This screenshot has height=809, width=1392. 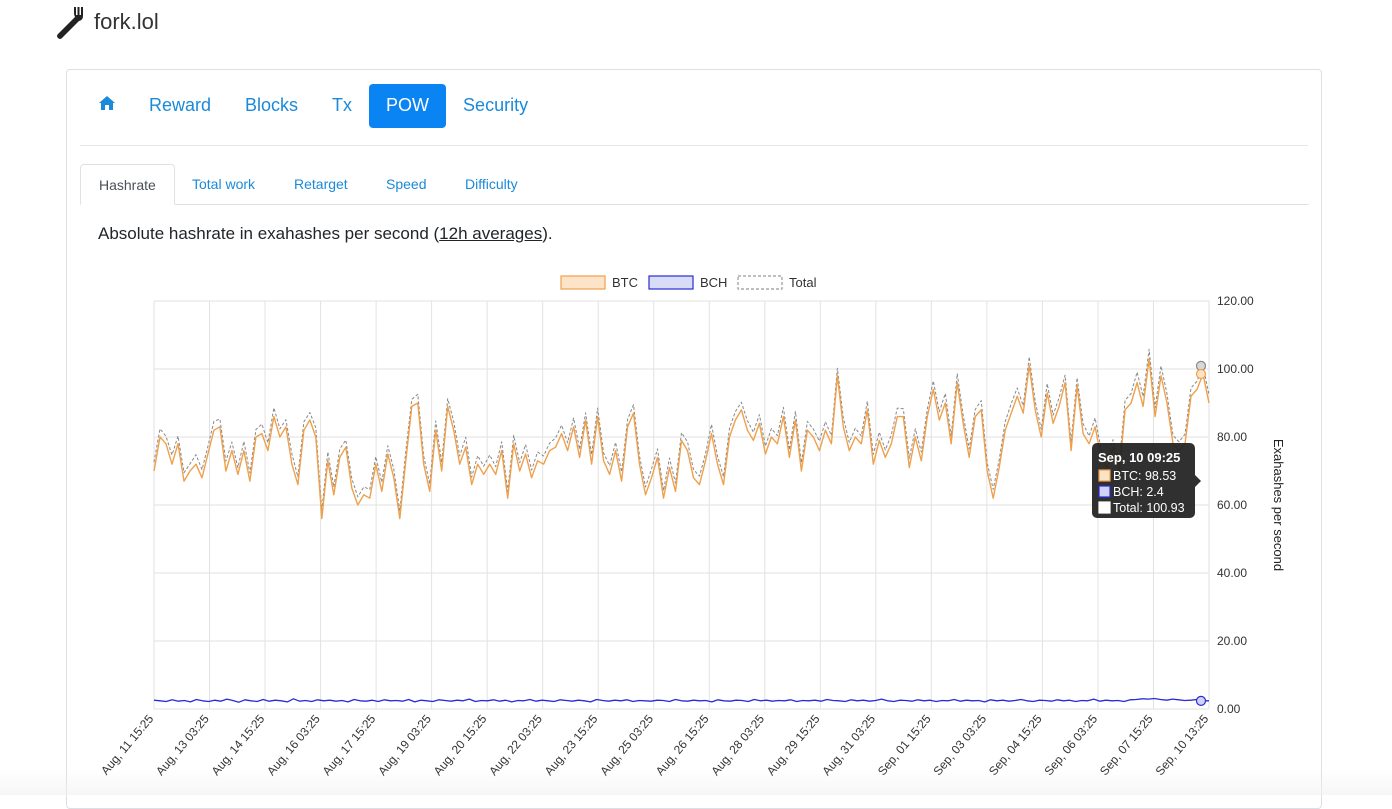 I want to click on x-tick-label: Aug, 29 15:25, so click(x=793, y=745).